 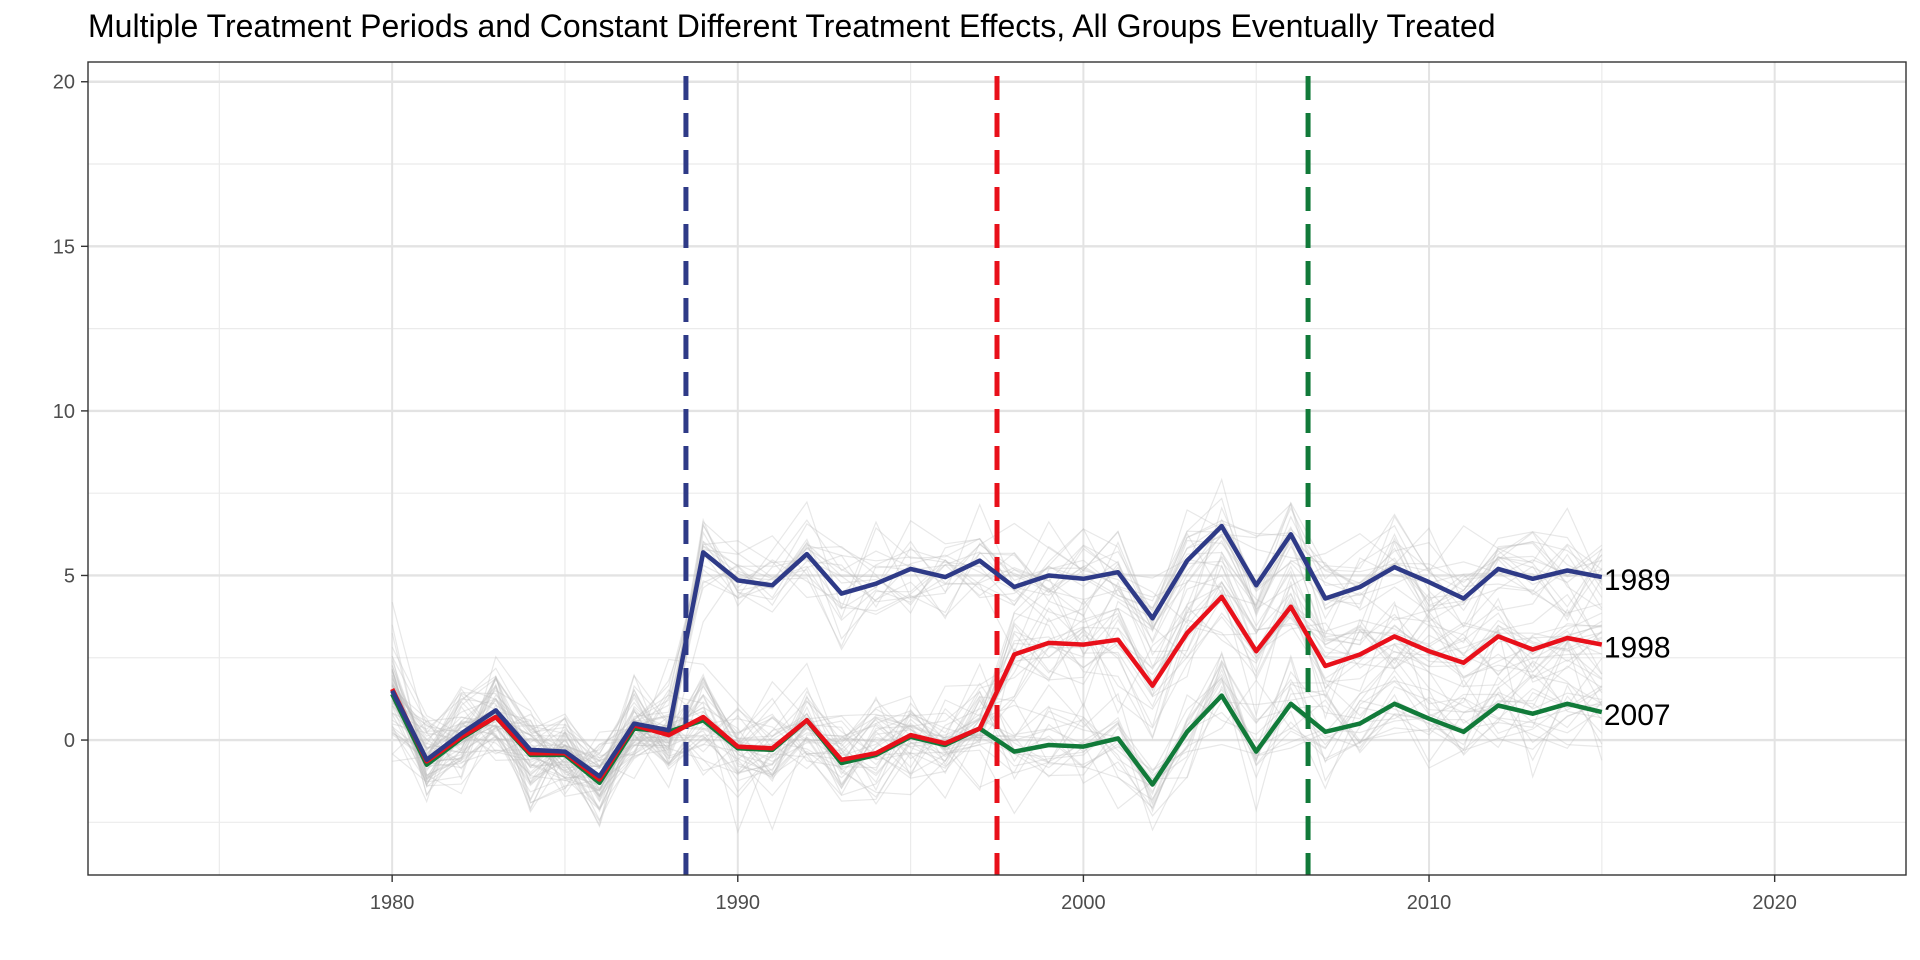 I want to click on series-line-1998, so click(x=996, y=688).